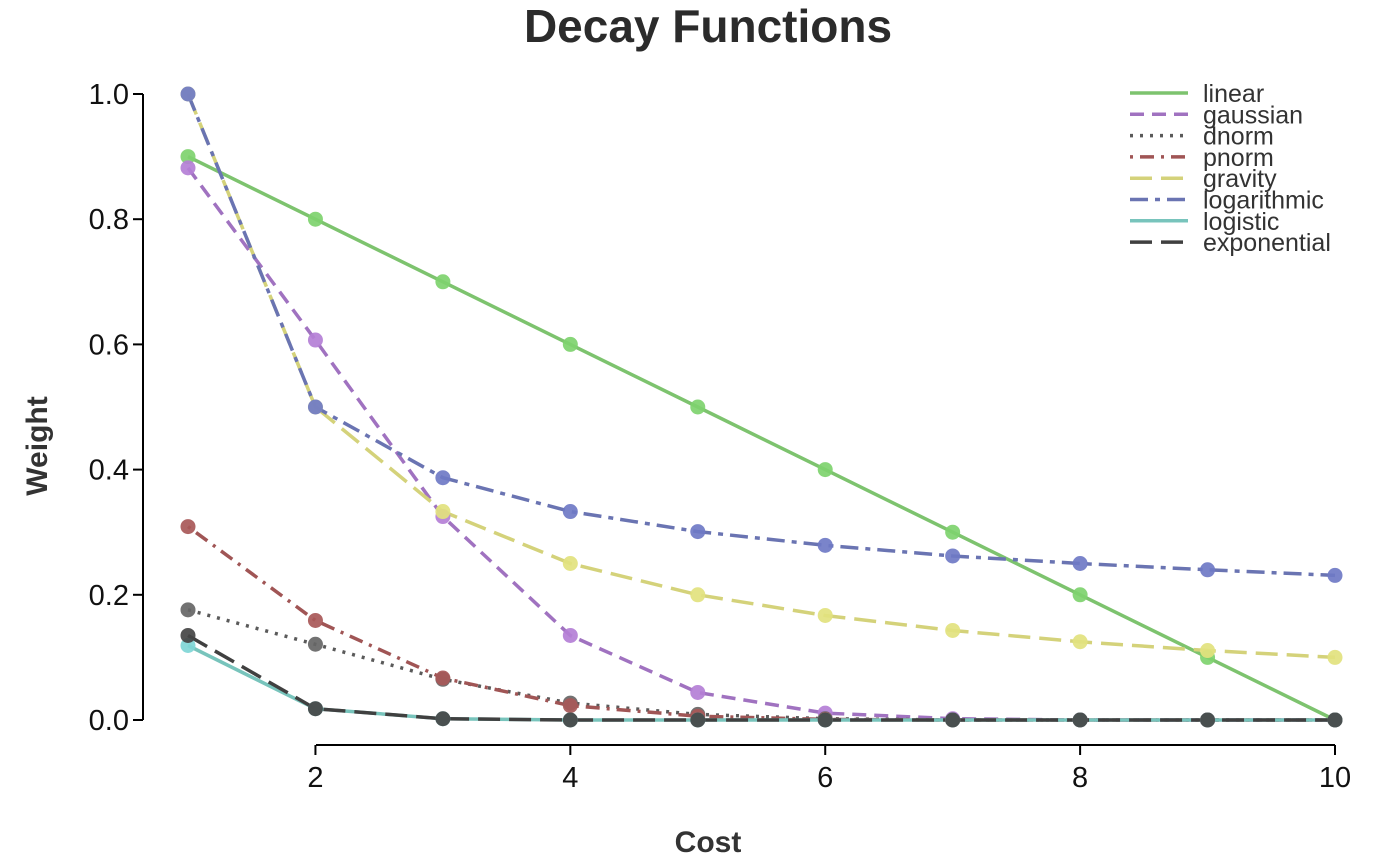  Describe the element at coordinates (1267, 243) in the screenshot. I see `legend-label-exponential: exponential` at that location.